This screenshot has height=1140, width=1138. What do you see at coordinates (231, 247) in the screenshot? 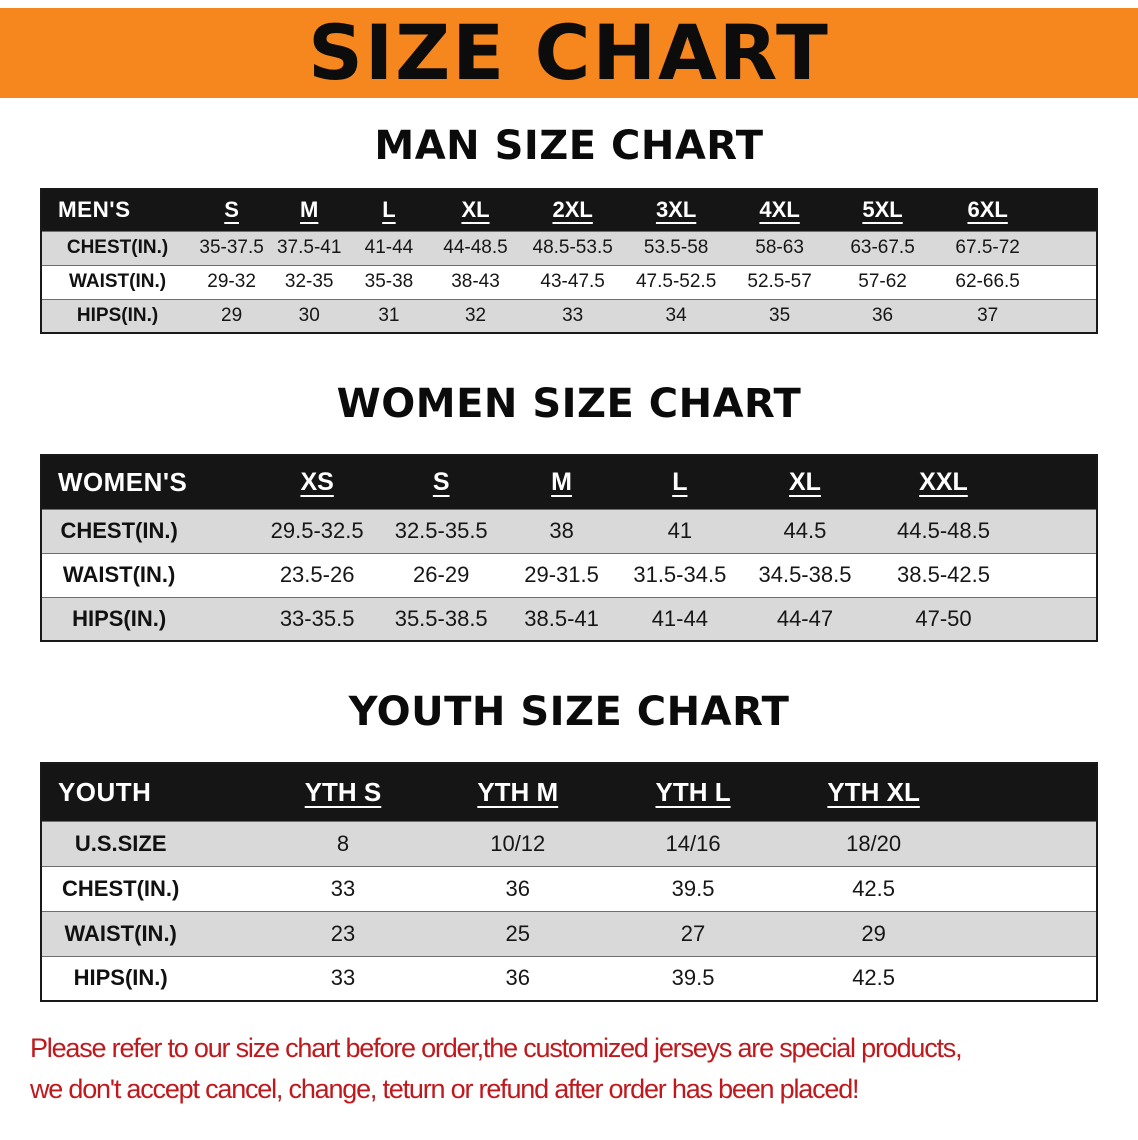
I see `size-value-cell: 35-37.5` at bounding box center [231, 247].